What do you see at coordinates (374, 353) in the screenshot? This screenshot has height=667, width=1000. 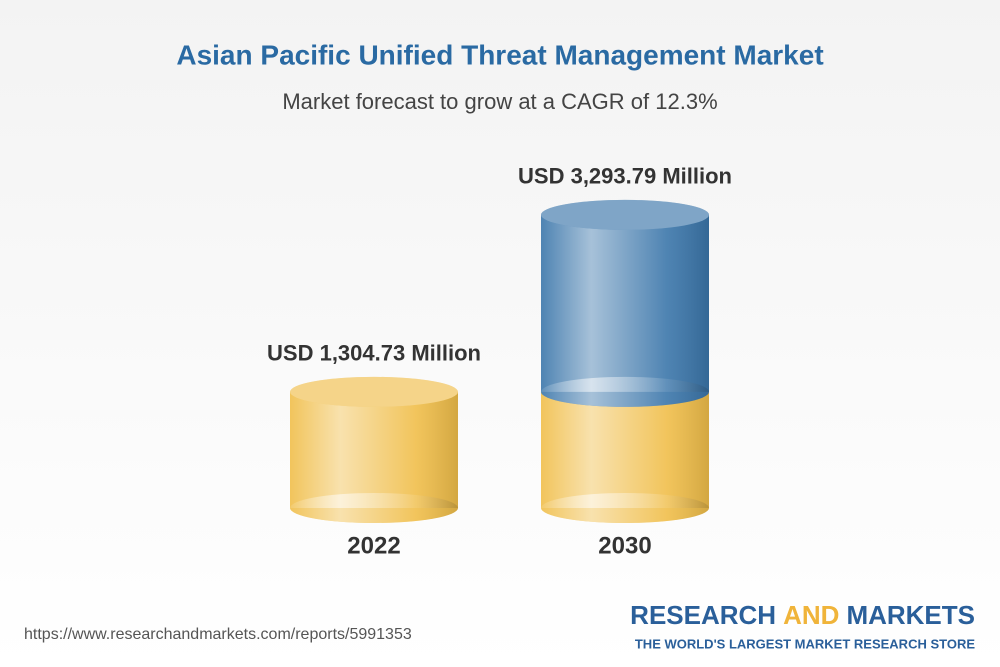 I see `value-label: USD 1,304.73 Million` at bounding box center [374, 353].